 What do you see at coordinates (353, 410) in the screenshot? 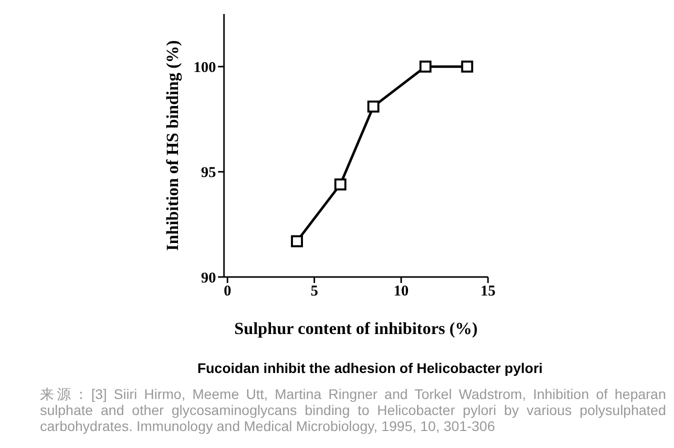
I see `source-note: 来源：[3] Siiri Hirmo, Meeme Utt, Martina Ringner and Torkel Wadstrom, Inhibition of heparan sulphate and other glycosaminoglycans binding to Helicobacter pylori by various polysulphated carbohydrates. Immunology and Medical Microbiology, 1995, 10, 301-306` at bounding box center [353, 410].